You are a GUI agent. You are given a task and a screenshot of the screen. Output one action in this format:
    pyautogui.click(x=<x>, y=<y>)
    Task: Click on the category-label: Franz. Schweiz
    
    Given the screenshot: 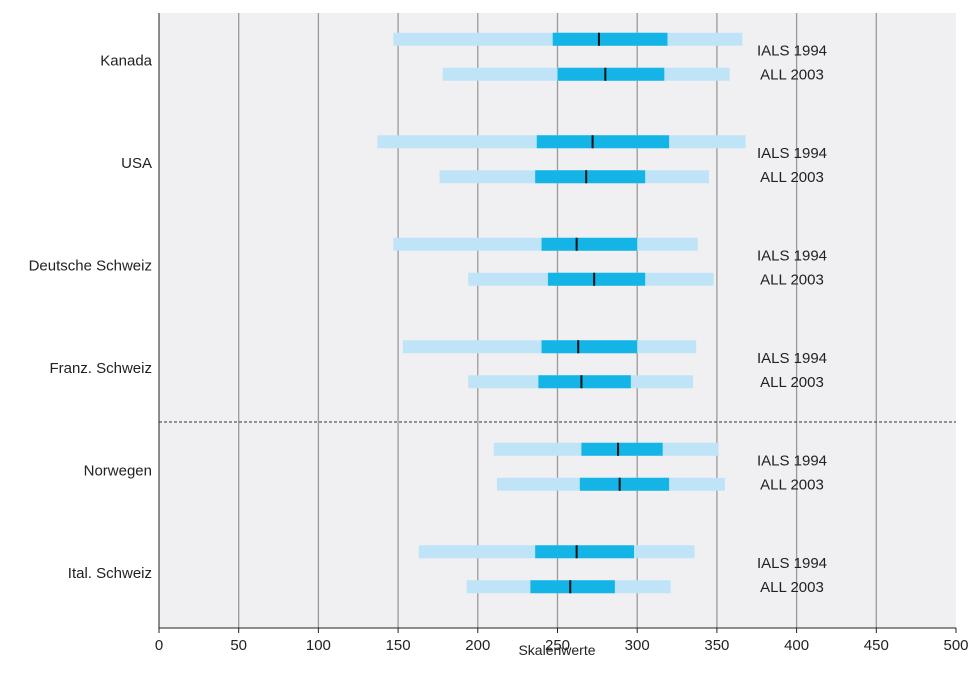 What is the action you would take?
    pyautogui.click(x=100, y=368)
    